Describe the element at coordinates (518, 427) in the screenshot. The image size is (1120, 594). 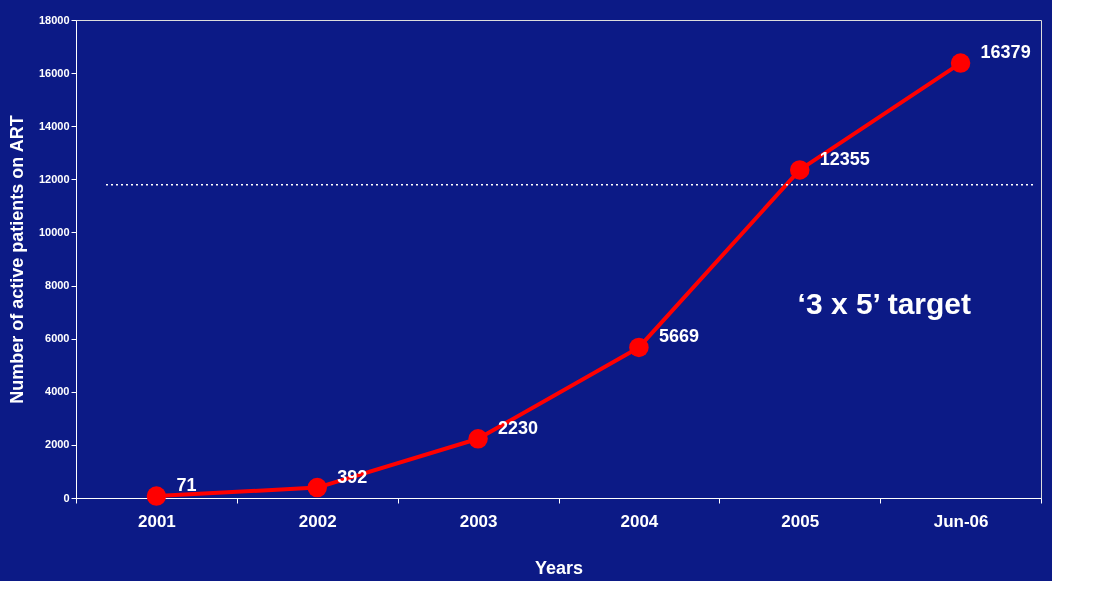
I see `data-label: 2230` at that location.